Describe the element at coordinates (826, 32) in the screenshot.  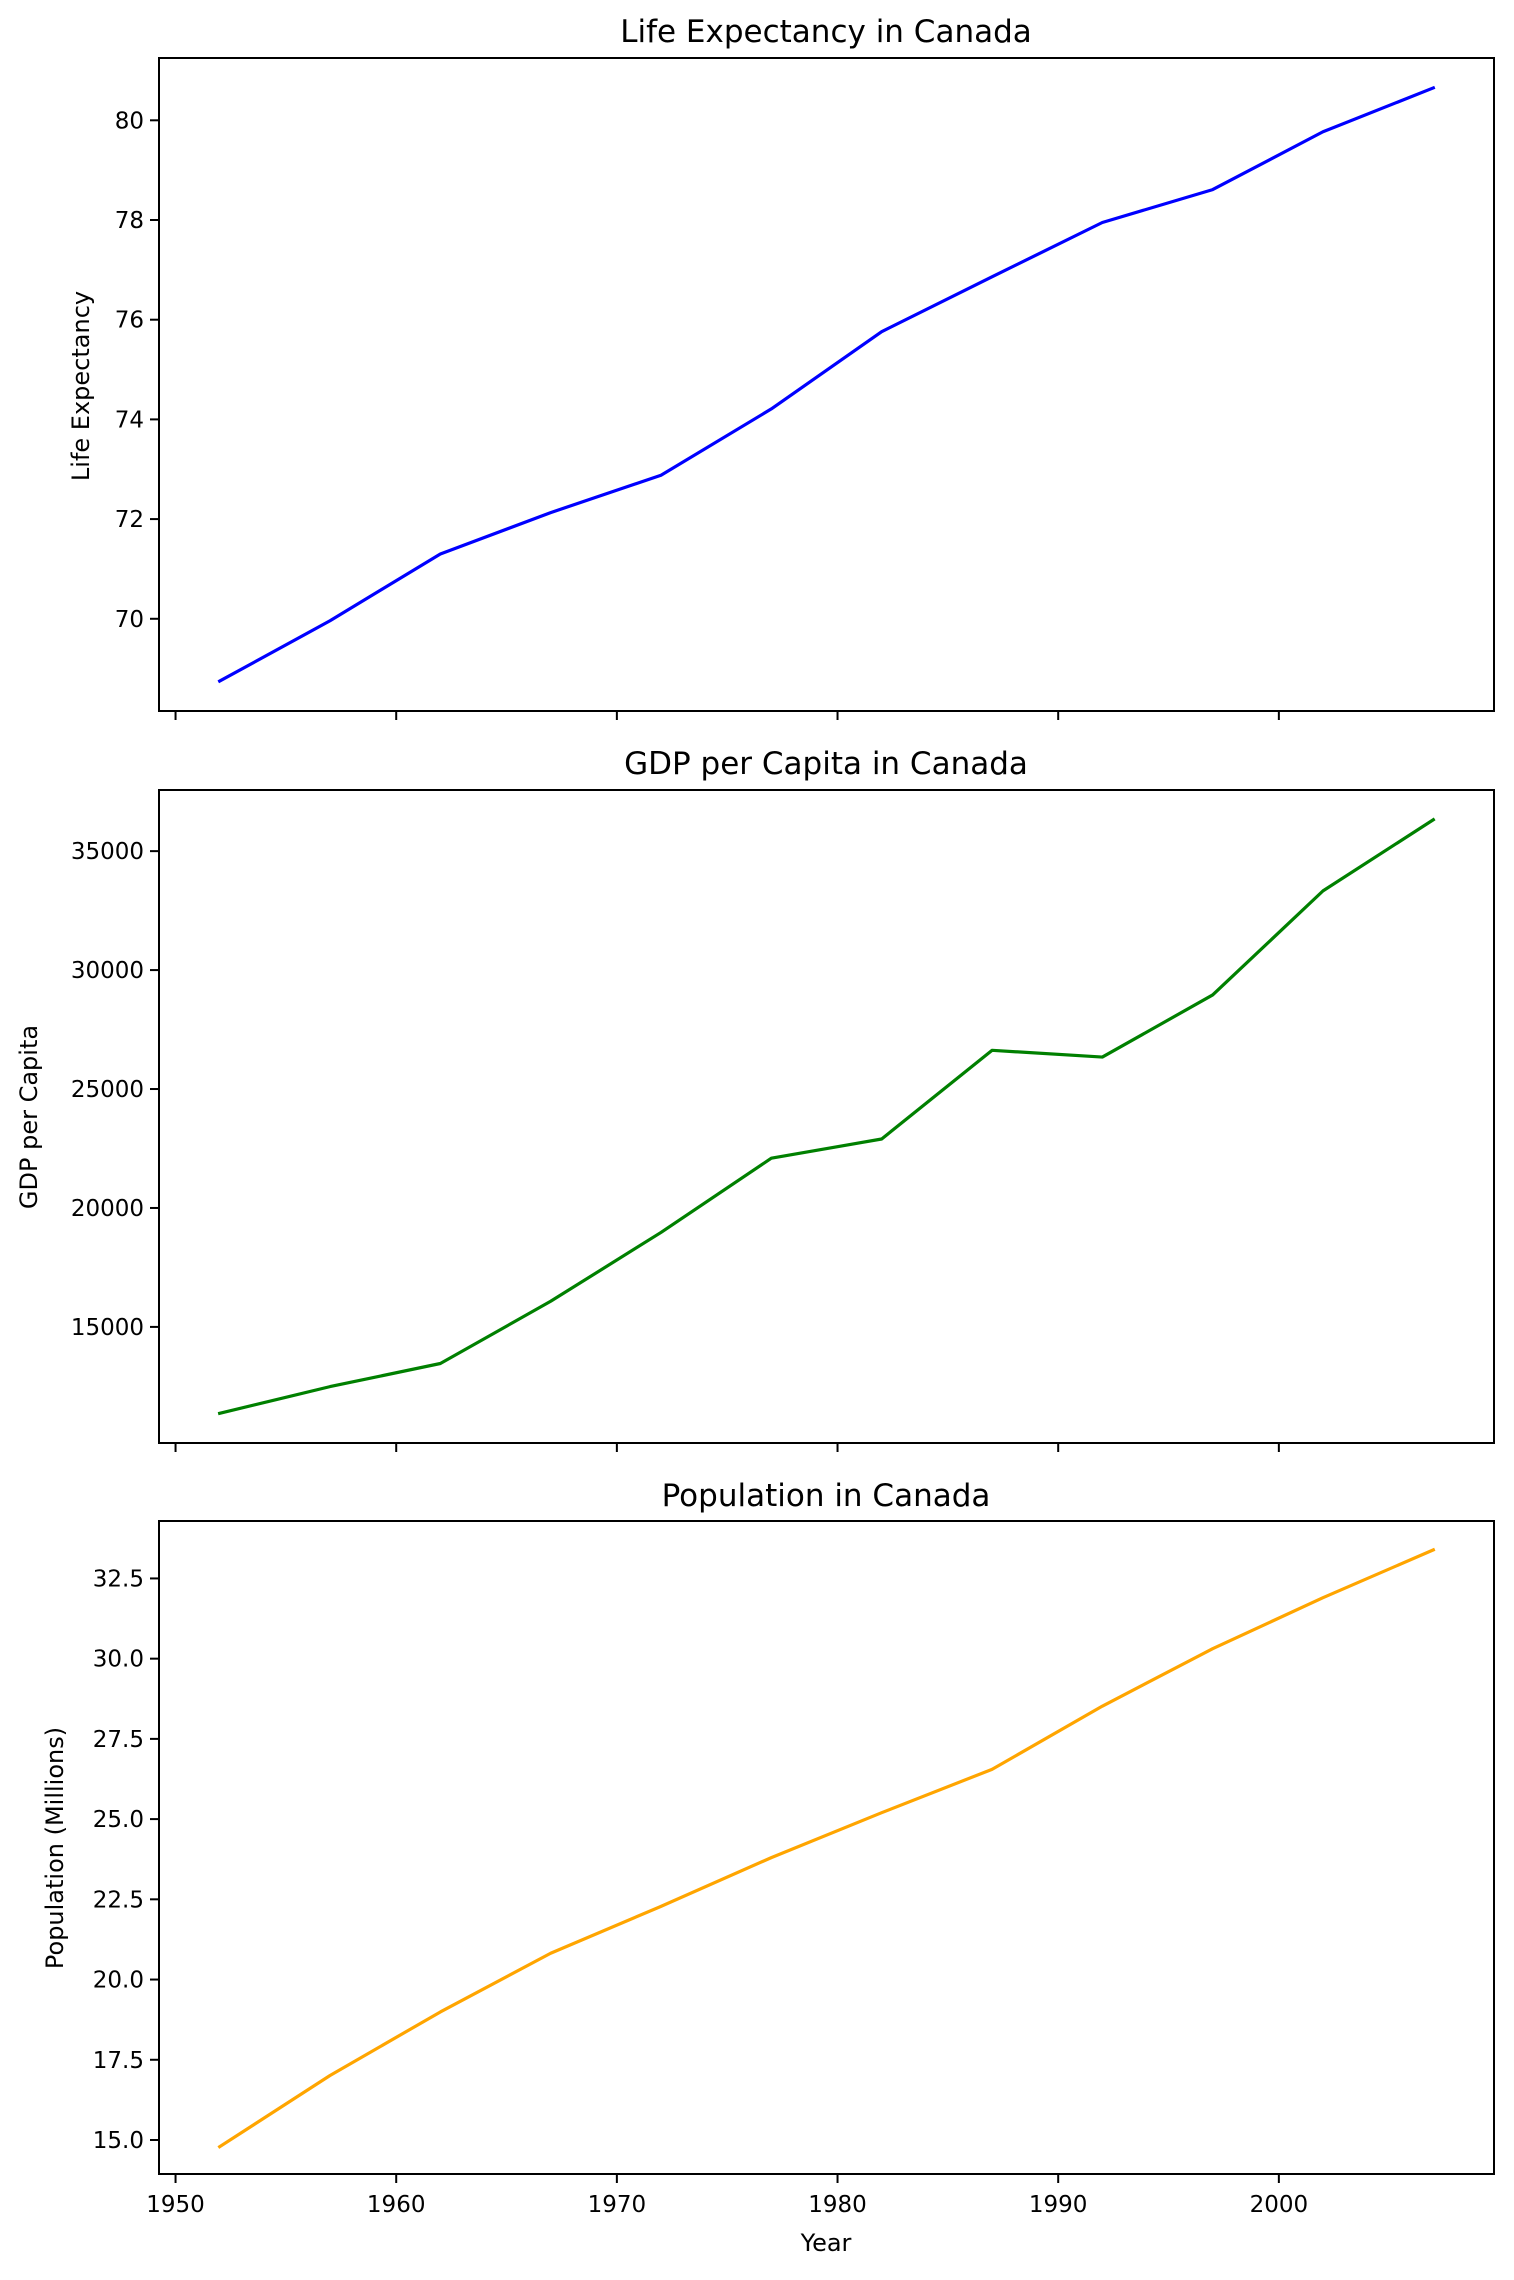
I see `life-expectancy-title: Life Expectancy in Canada` at that location.